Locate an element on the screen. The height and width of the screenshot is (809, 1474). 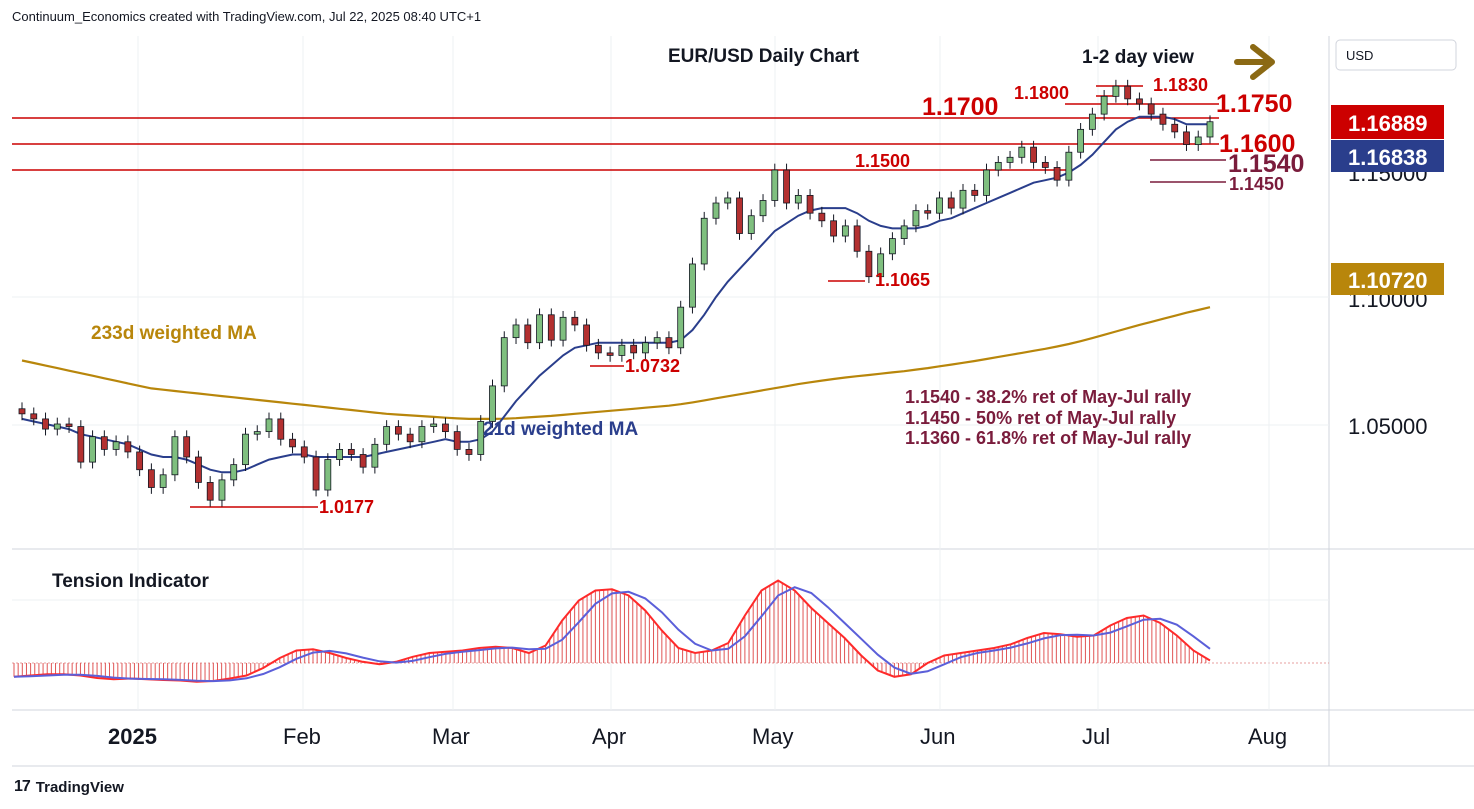
last-price-label: 1.16889 is located at coordinates (1388, 123).